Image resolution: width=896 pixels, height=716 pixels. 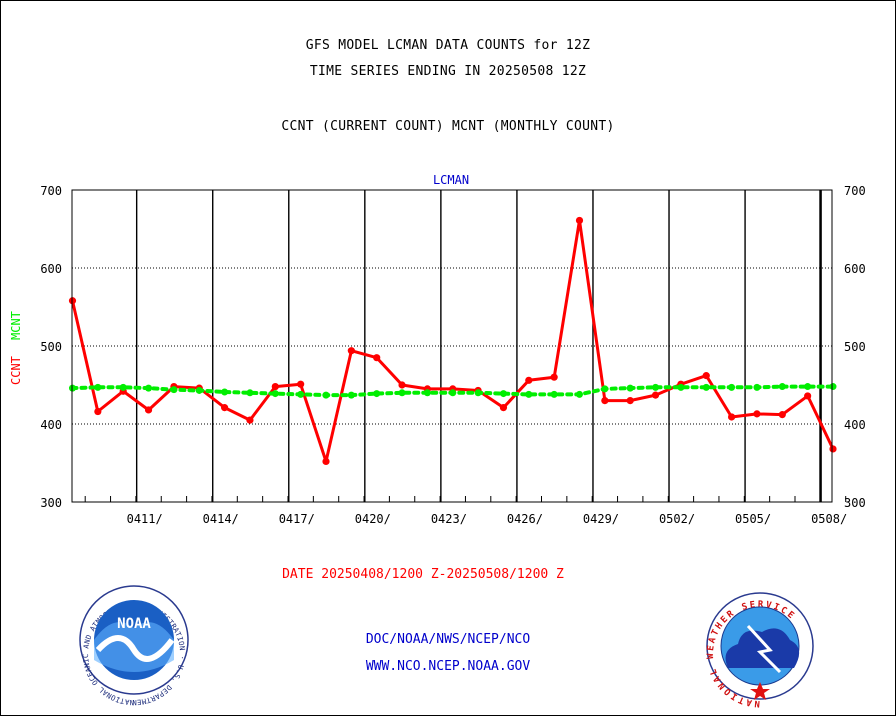 I want to click on y-tick-label-right: 400, so click(x=855, y=425).